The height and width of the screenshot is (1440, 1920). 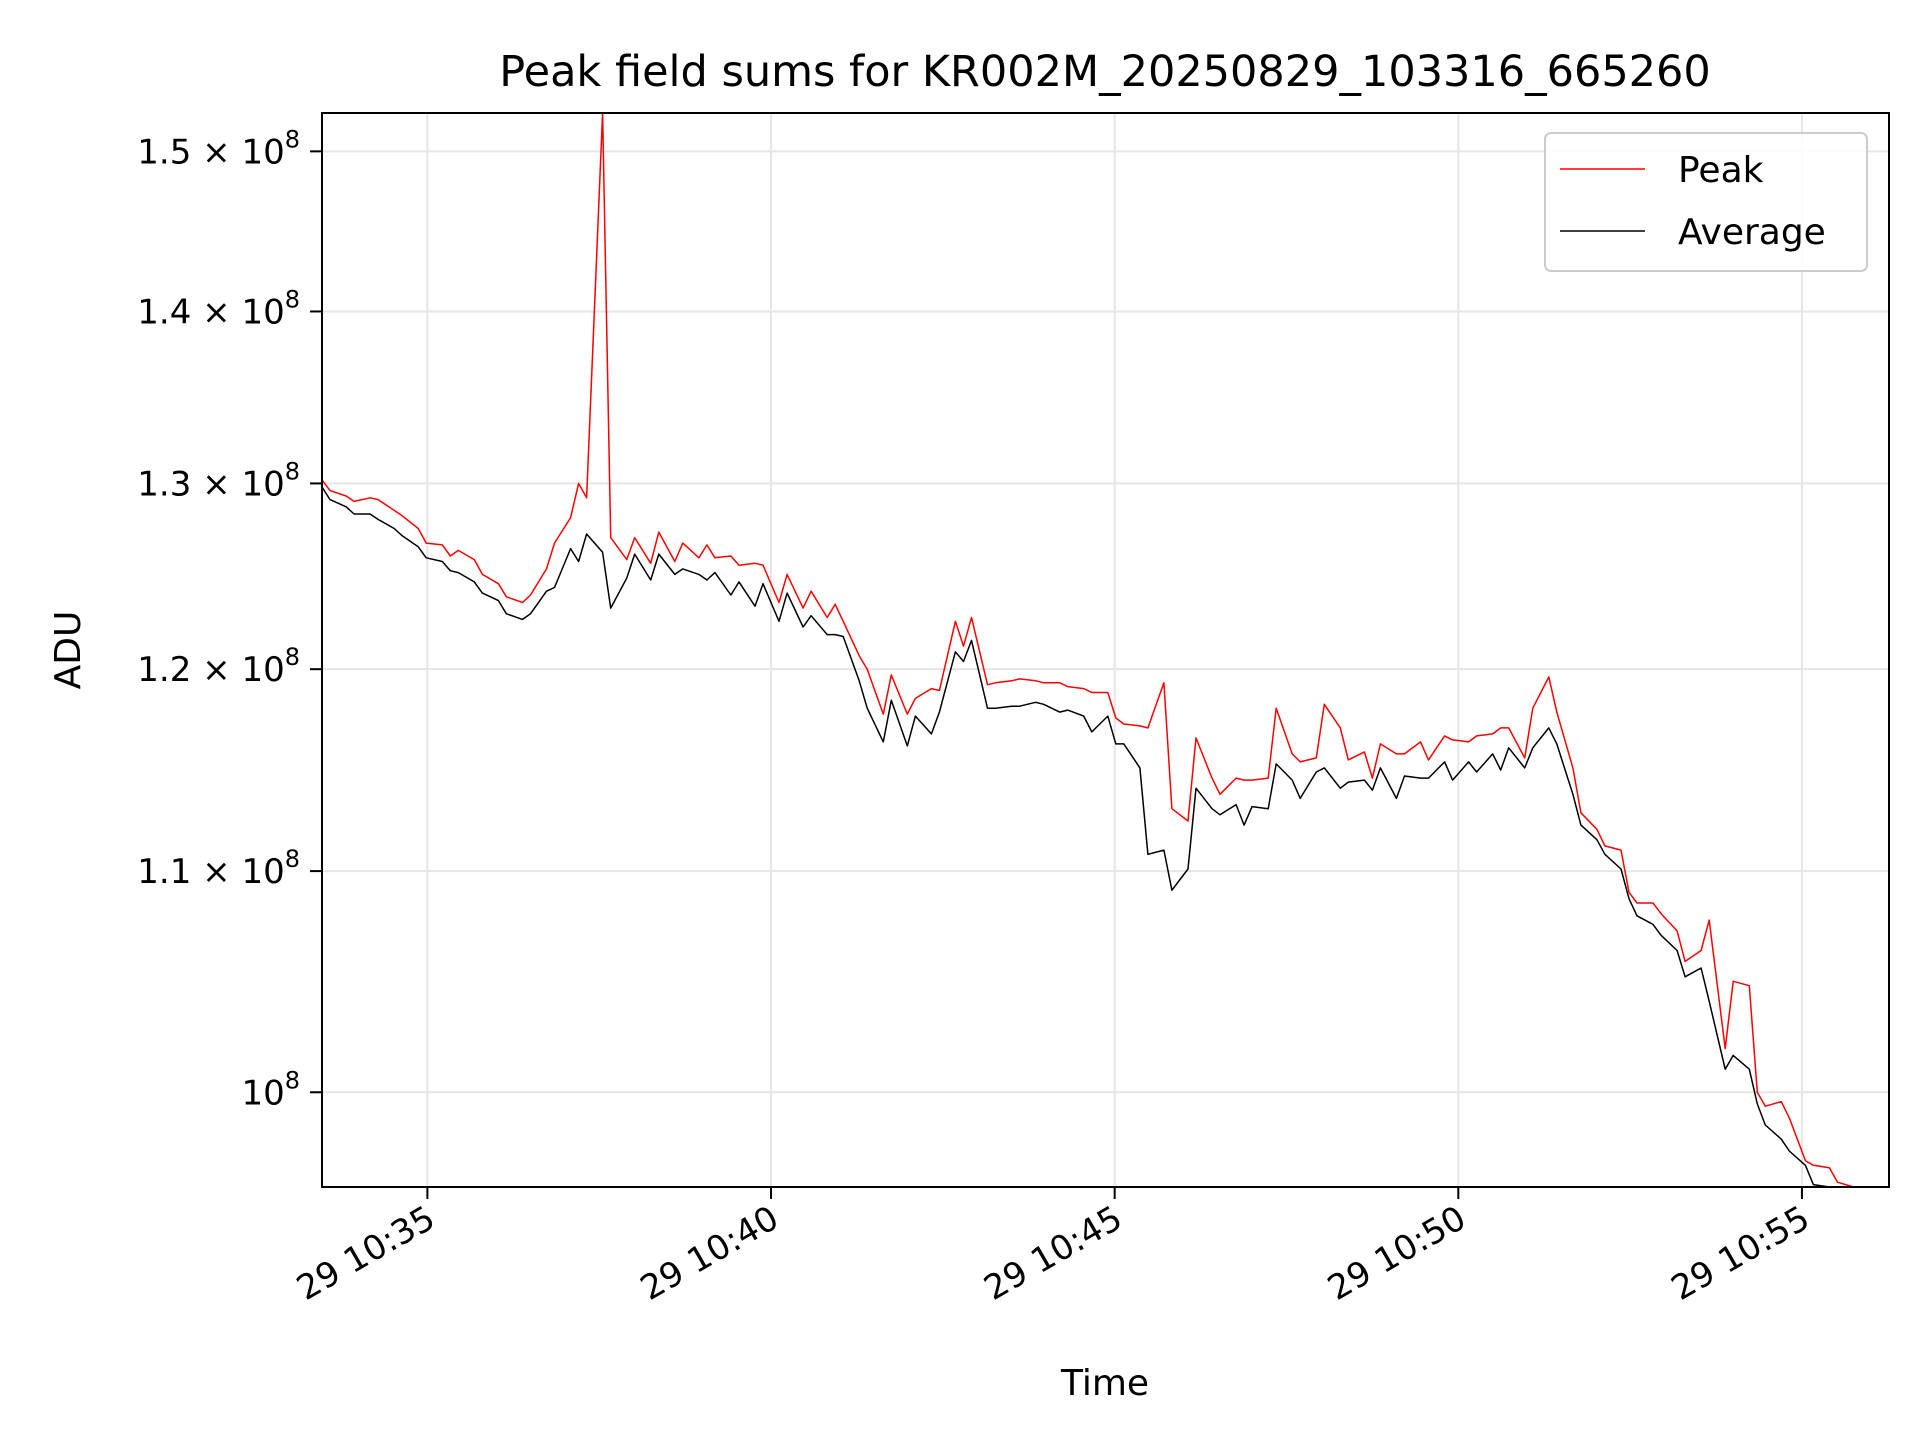 I want to click on y-axis-label: ADU, so click(x=68, y=650).